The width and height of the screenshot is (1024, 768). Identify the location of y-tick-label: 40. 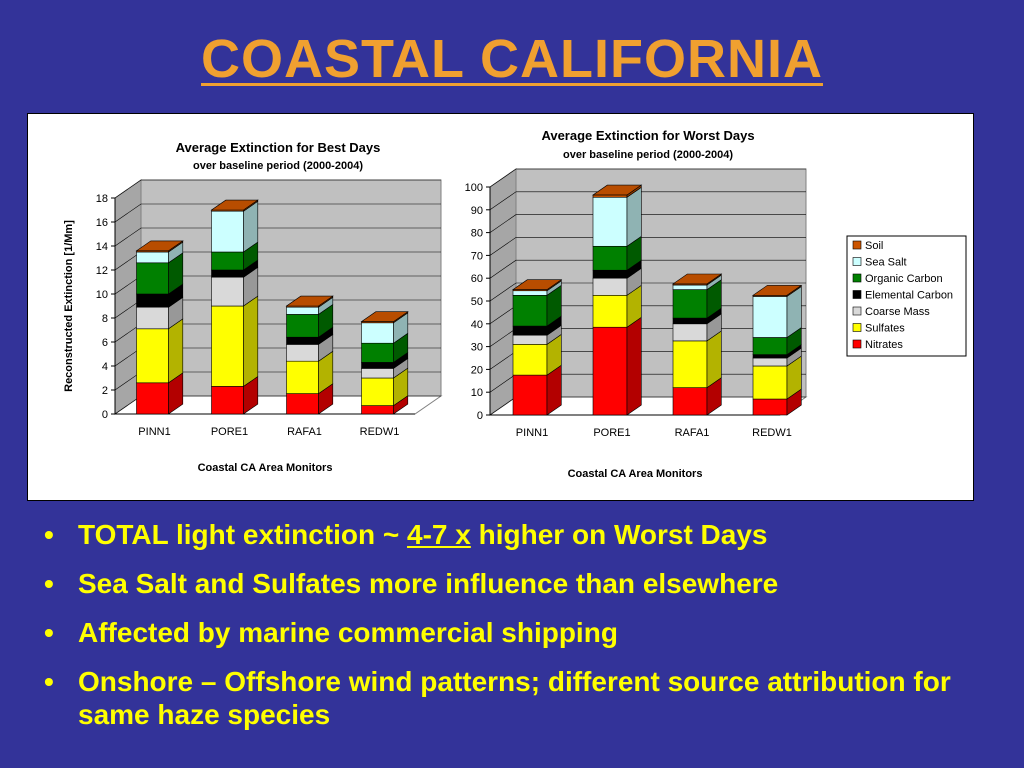
(477, 325).